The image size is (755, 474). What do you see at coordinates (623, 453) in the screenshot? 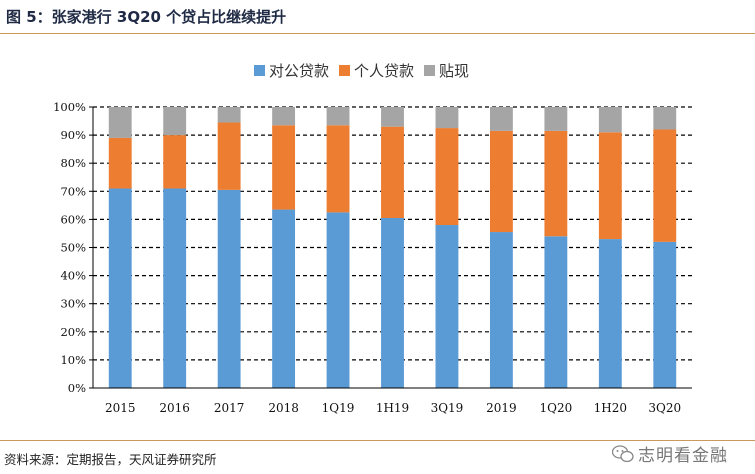
I see `wechat-icon` at bounding box center [623, 453].